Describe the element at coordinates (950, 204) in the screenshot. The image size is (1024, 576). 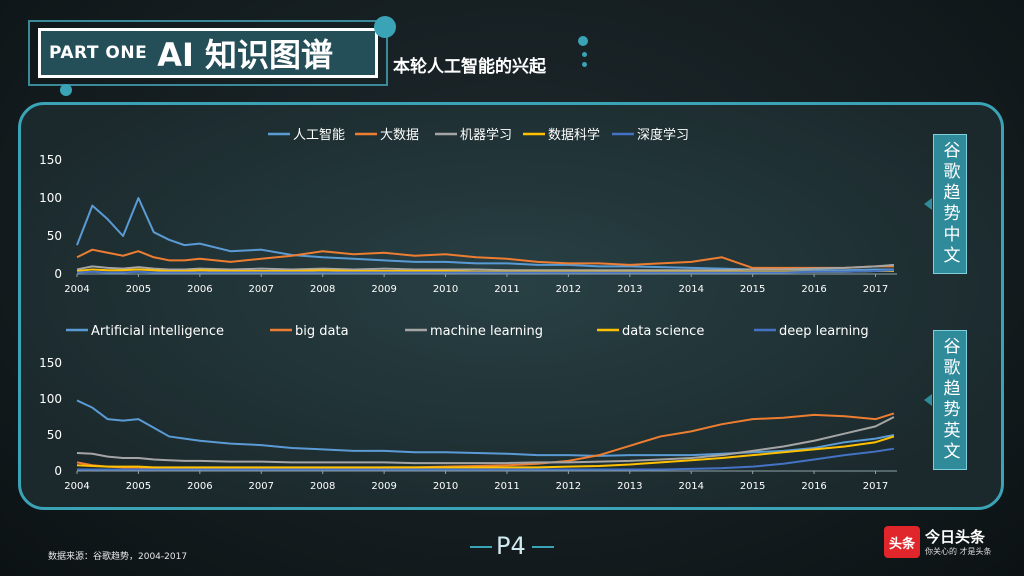
I see `tag-google-trends-cn: 谷歌趋势中文` at that location.